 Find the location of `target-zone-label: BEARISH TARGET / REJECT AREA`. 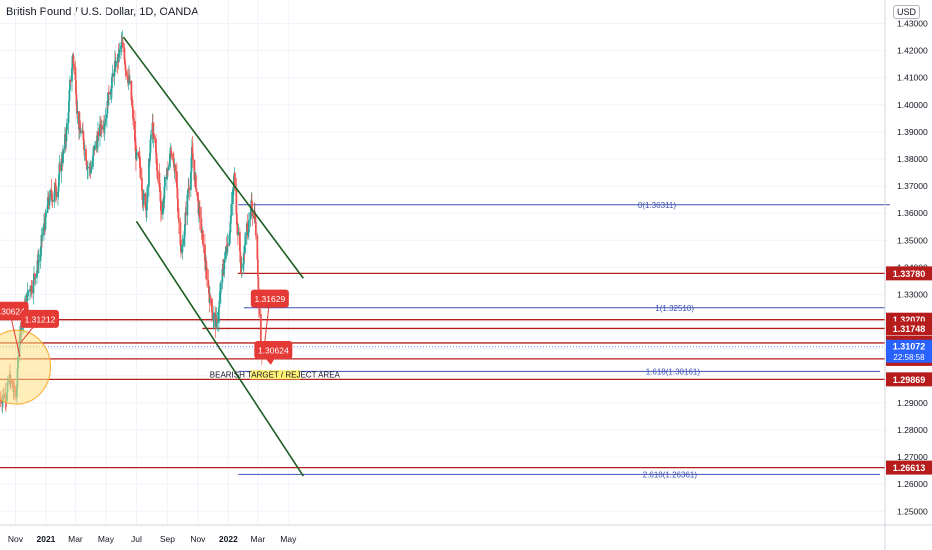

target-zone-label: BEARISH TARGET / REJECT AREA is located at coordinates (275, 375).